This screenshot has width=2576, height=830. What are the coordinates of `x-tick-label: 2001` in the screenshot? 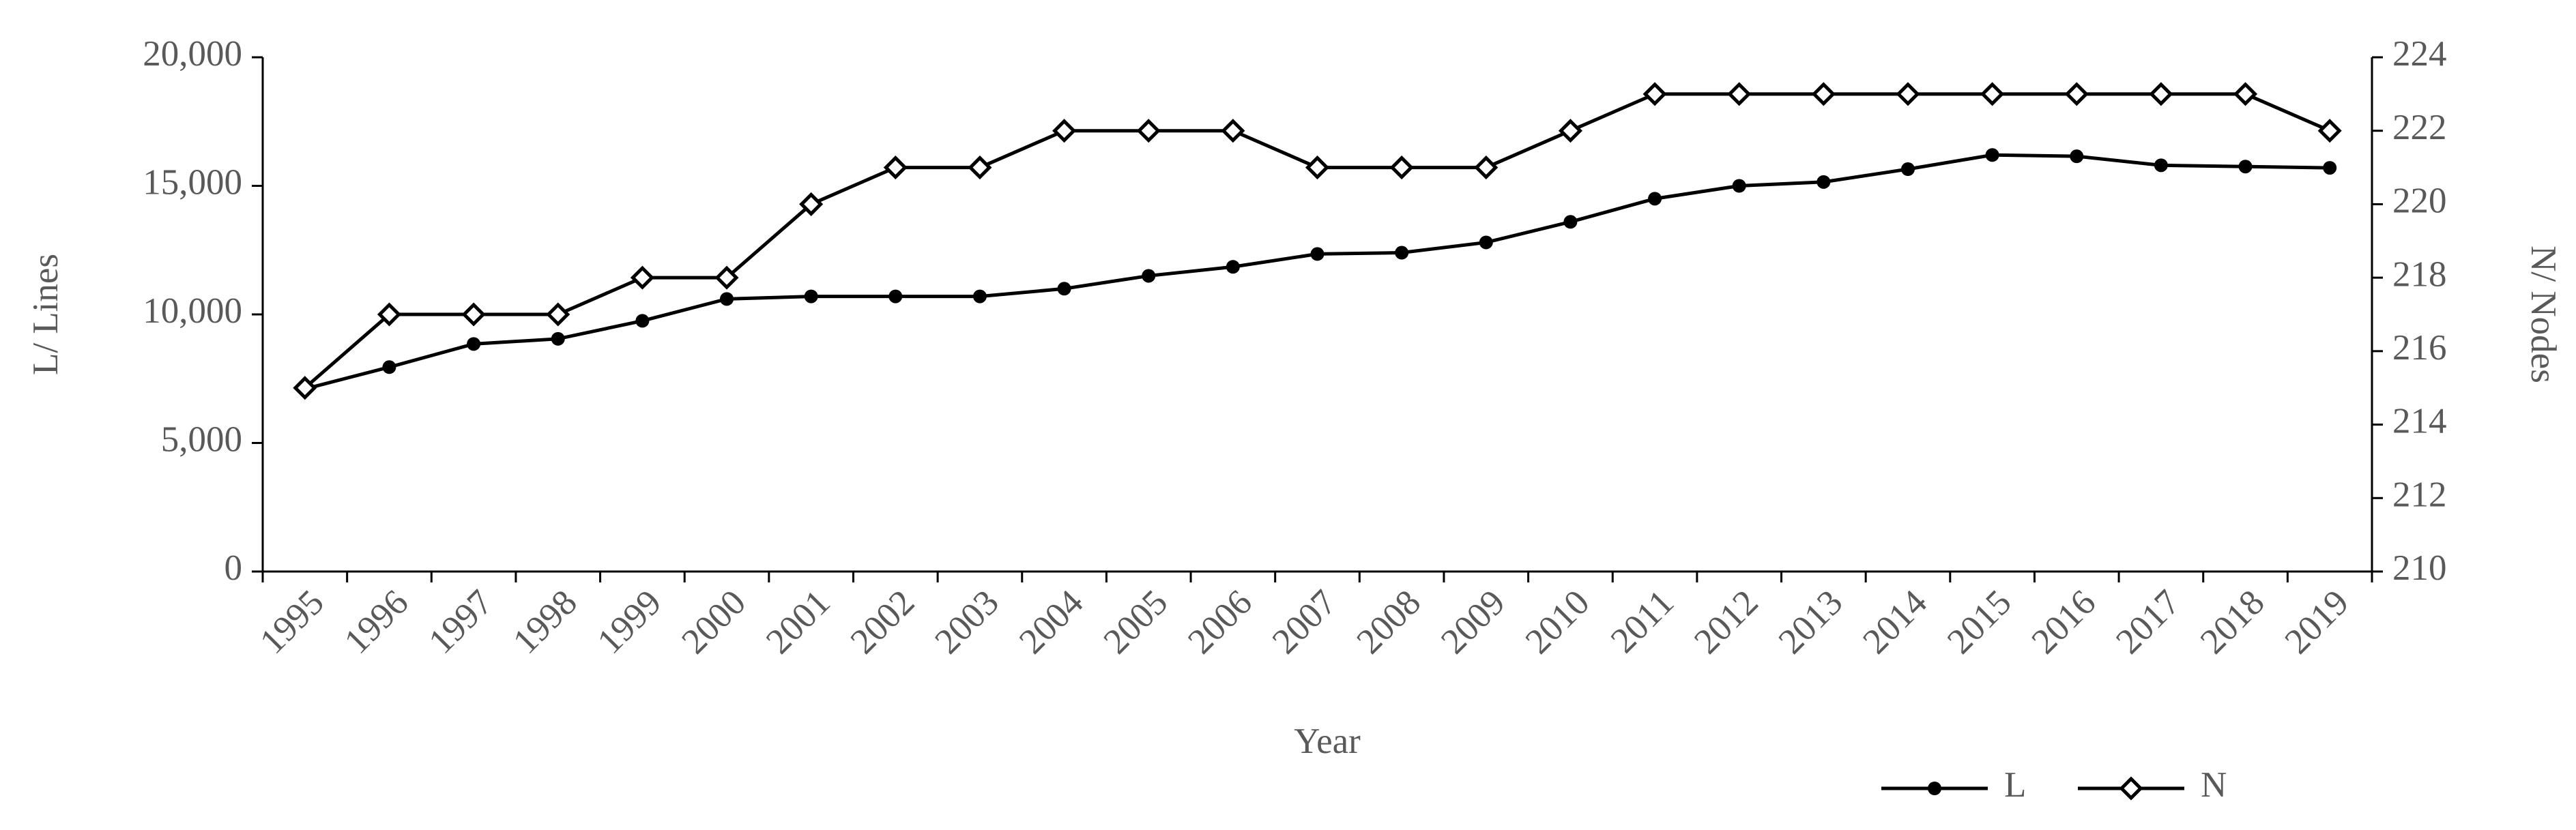 It's located at (798, 622).